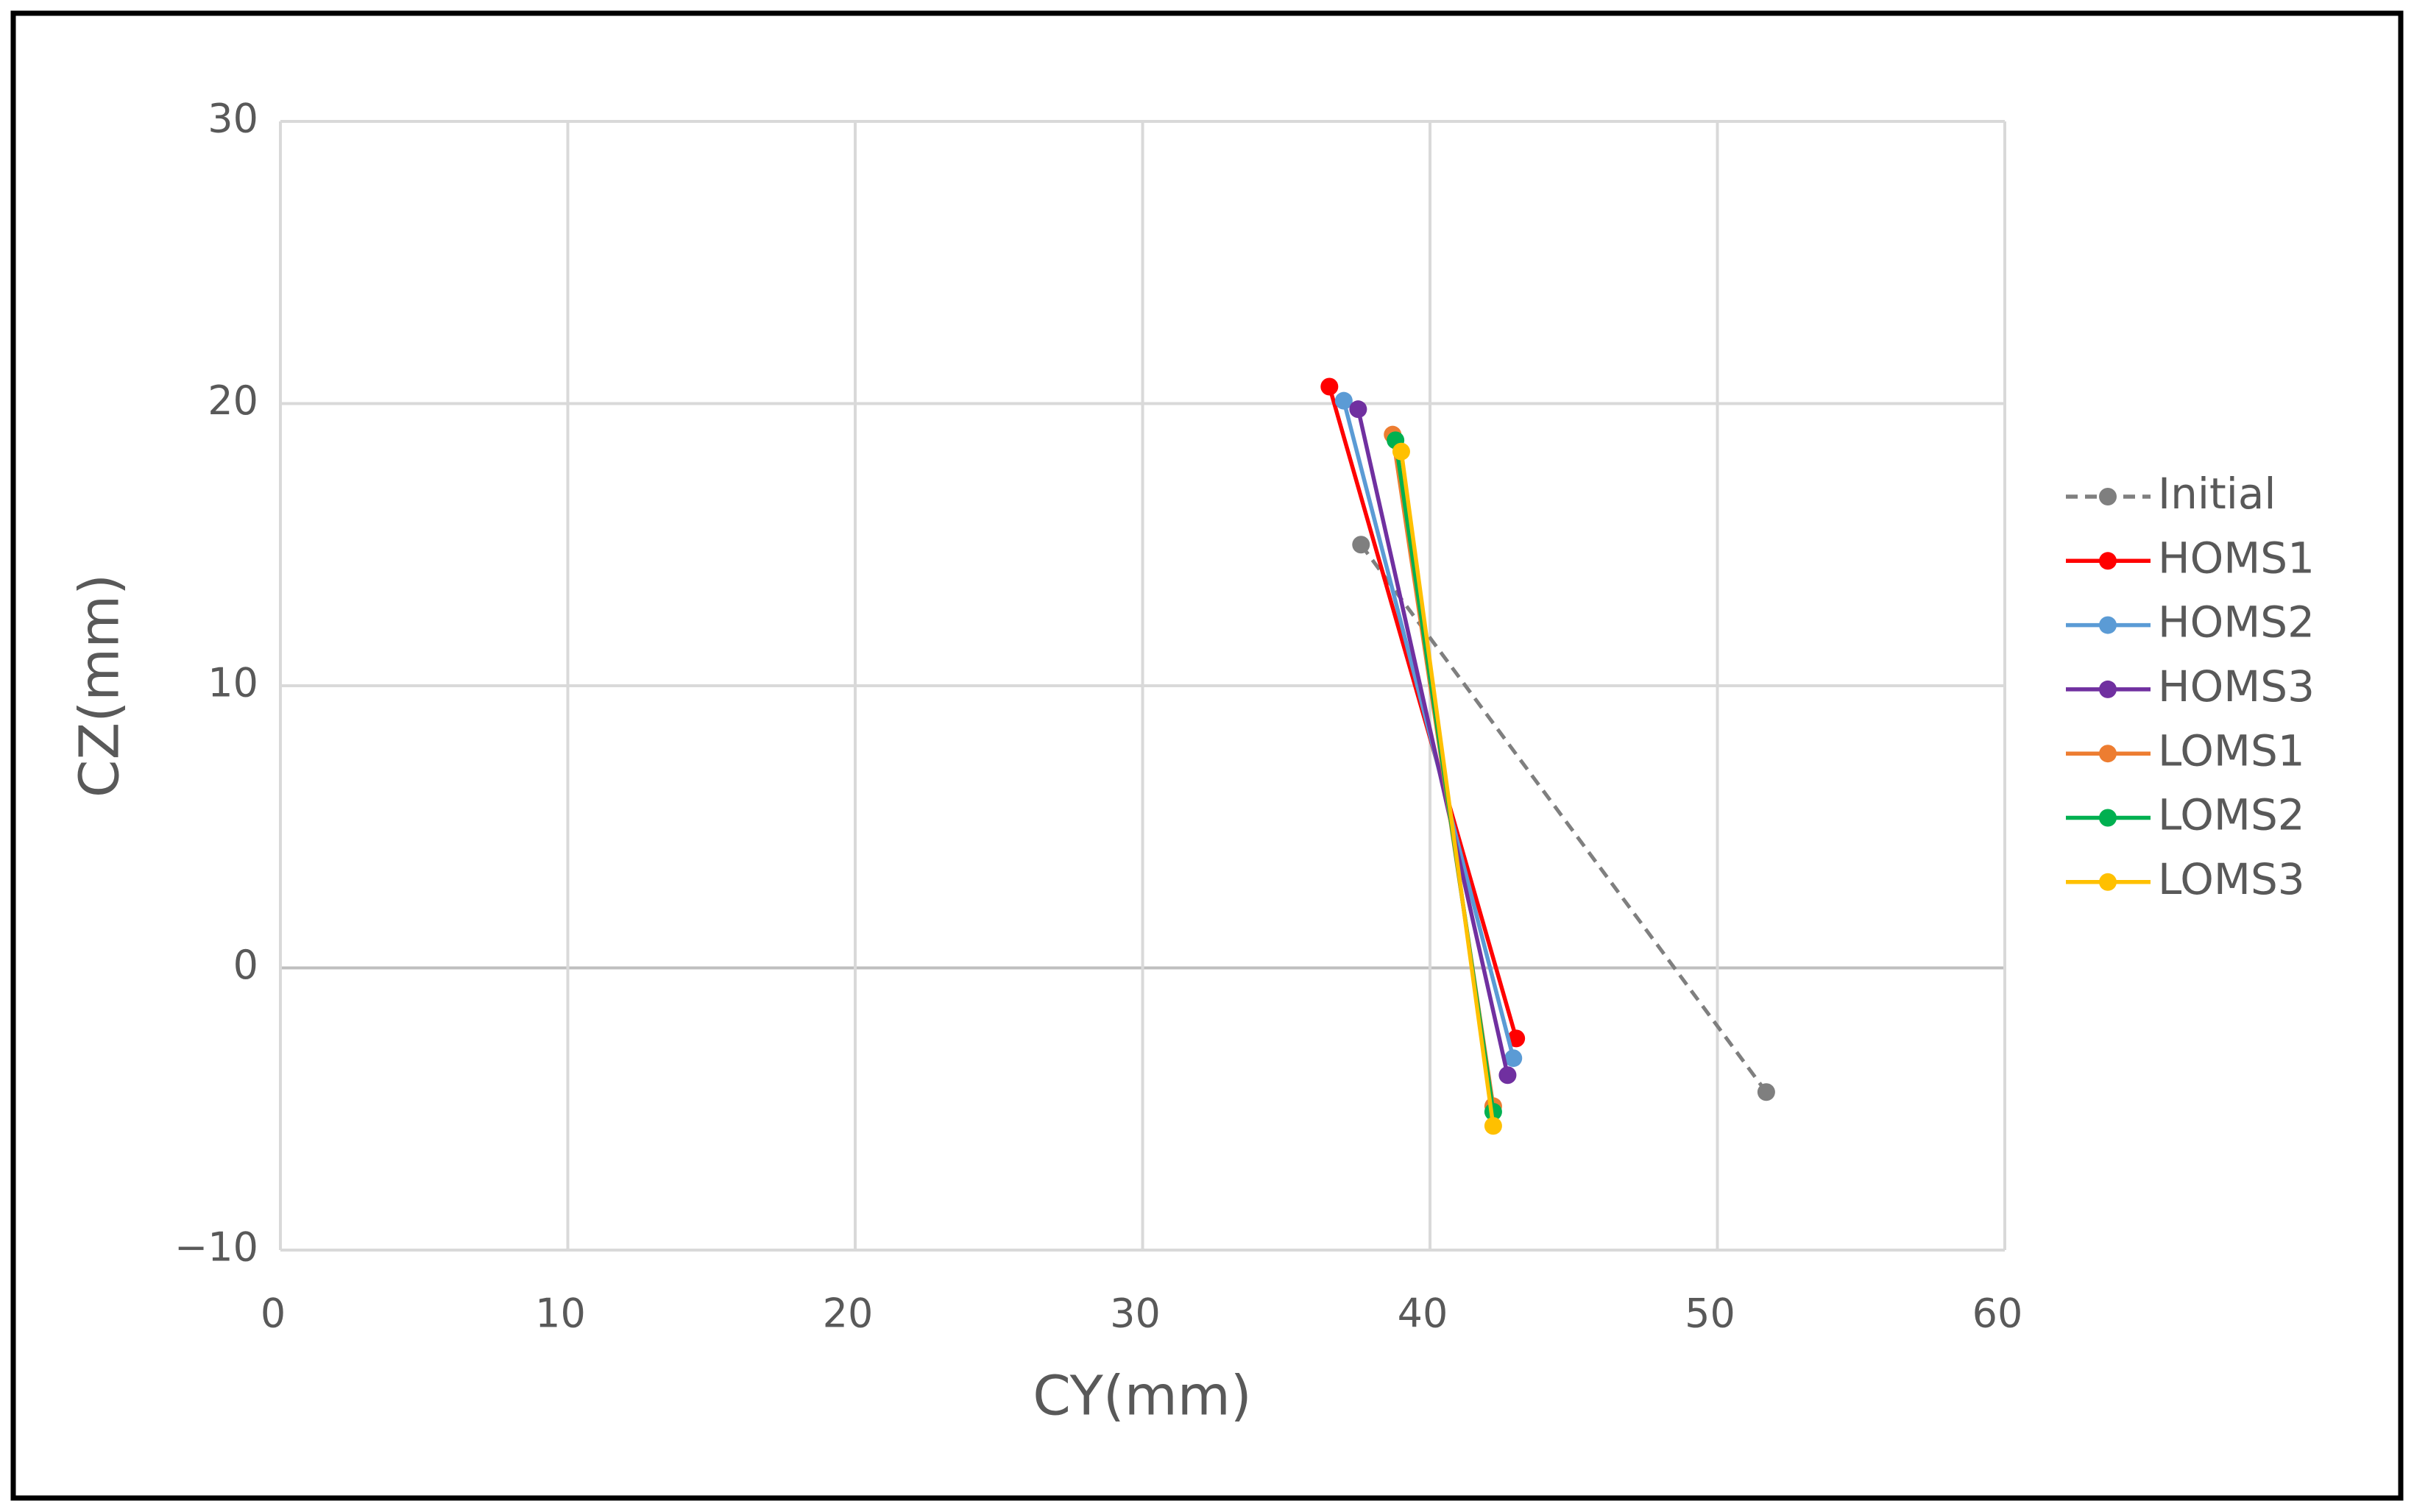 This screenshot has width=2414, height=1512. What do you see at coordinates (1423, 1314) in the screenshot?
I see `x-tick-label: 40` at bounding box center [1423, 1314].